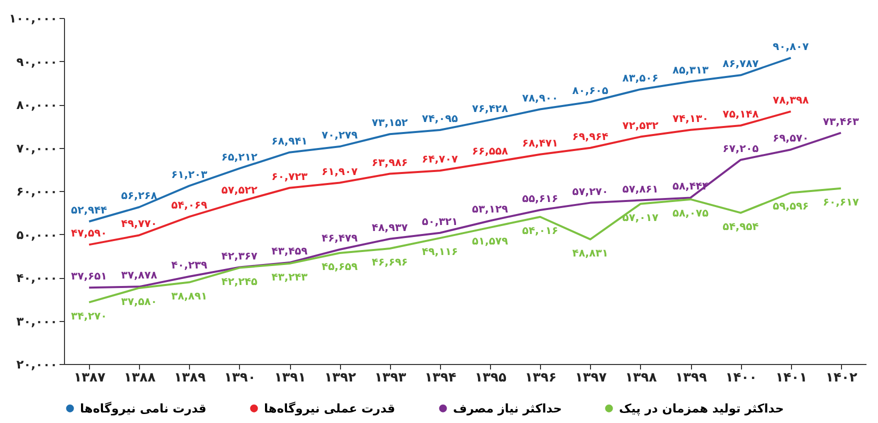 The height and width of the screenshot is (423, 878). Describe the element at coordinates (89, 234) in the screenshot. I see `data-label: ۴۷,۵۹۰` at that location.